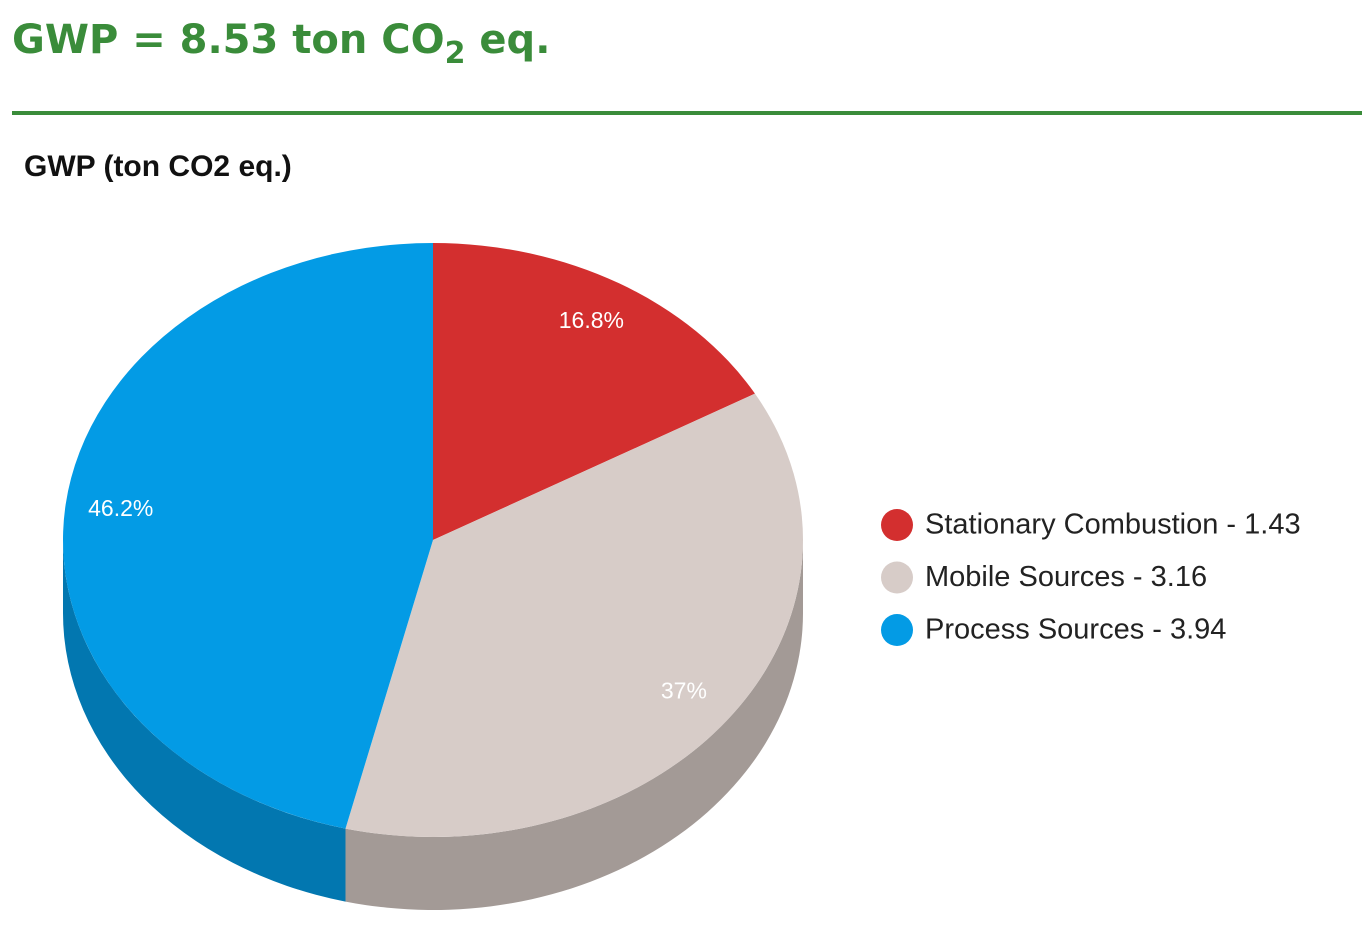 Image resolution: width=1362 pixels, height=932 pixels. What do you see at coordinates (508, 40) in the screenshot?
I see `header-title-part: eq.` at bounding box center [508, 40].